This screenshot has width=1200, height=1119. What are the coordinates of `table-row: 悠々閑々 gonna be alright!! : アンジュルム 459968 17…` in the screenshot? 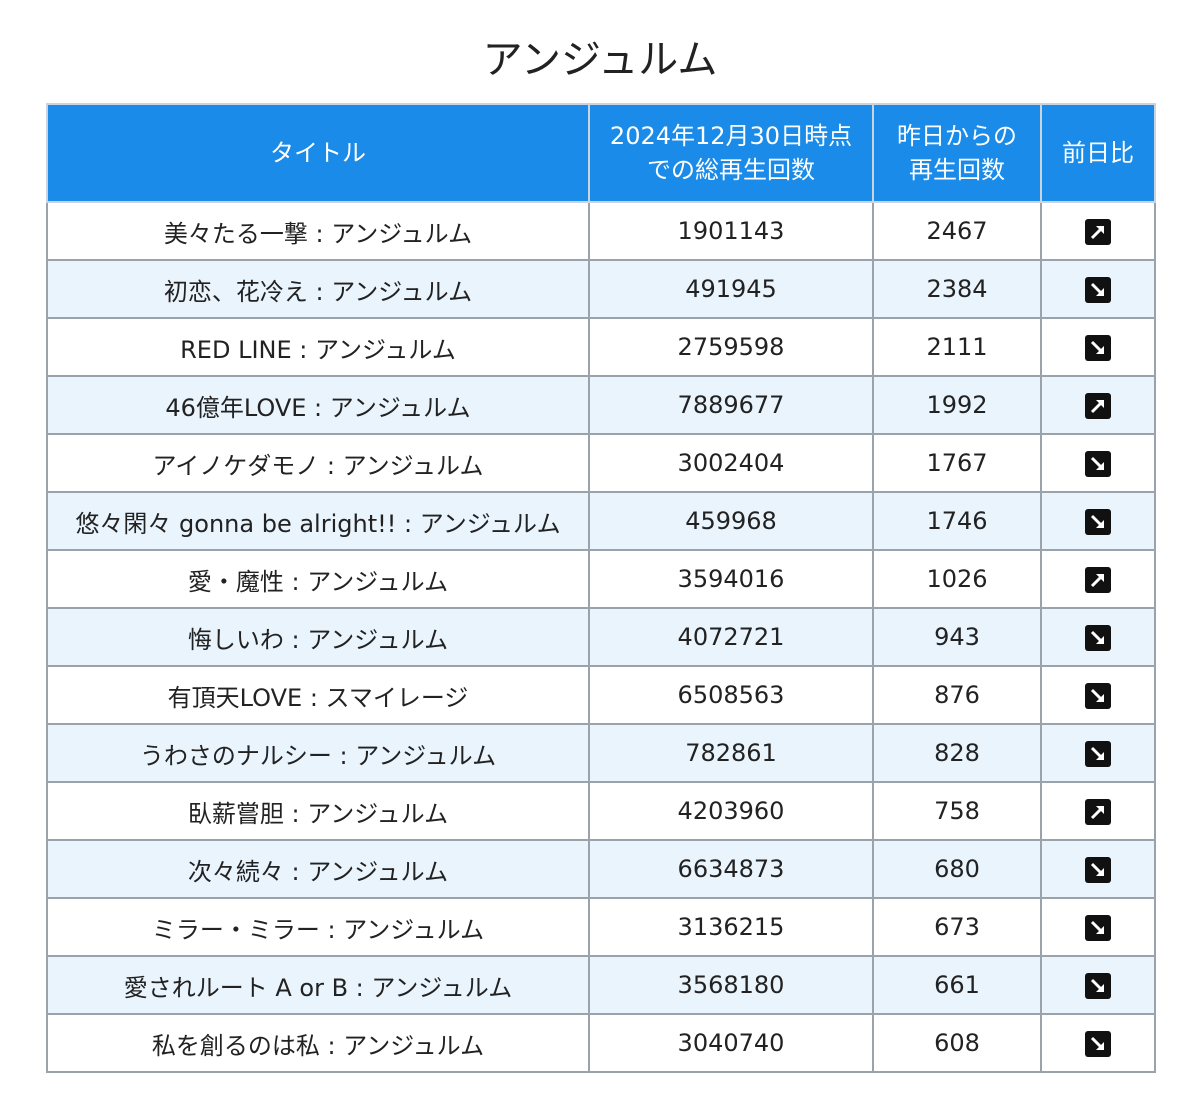 It's located at (601, 521).